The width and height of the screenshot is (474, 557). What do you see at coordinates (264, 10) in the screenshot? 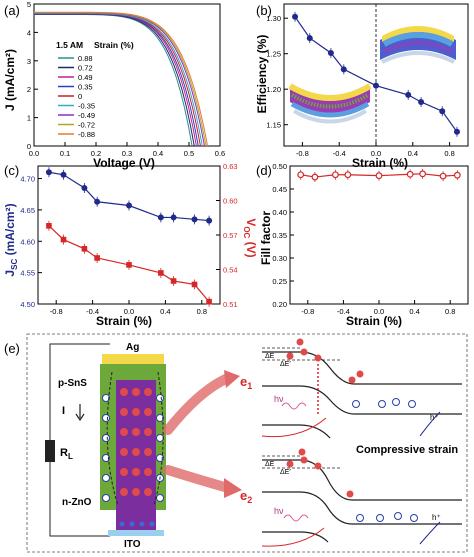
I see `panel-b-label: (b)` at bounding box center [264, 10].